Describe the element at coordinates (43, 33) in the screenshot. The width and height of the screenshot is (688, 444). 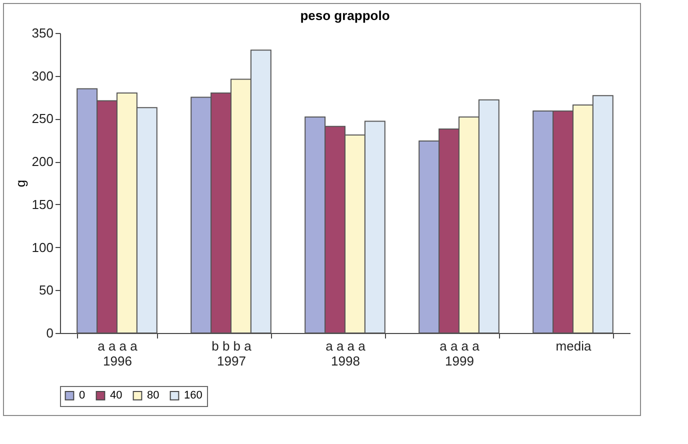
I see `y-tick-label: 350` at that location.